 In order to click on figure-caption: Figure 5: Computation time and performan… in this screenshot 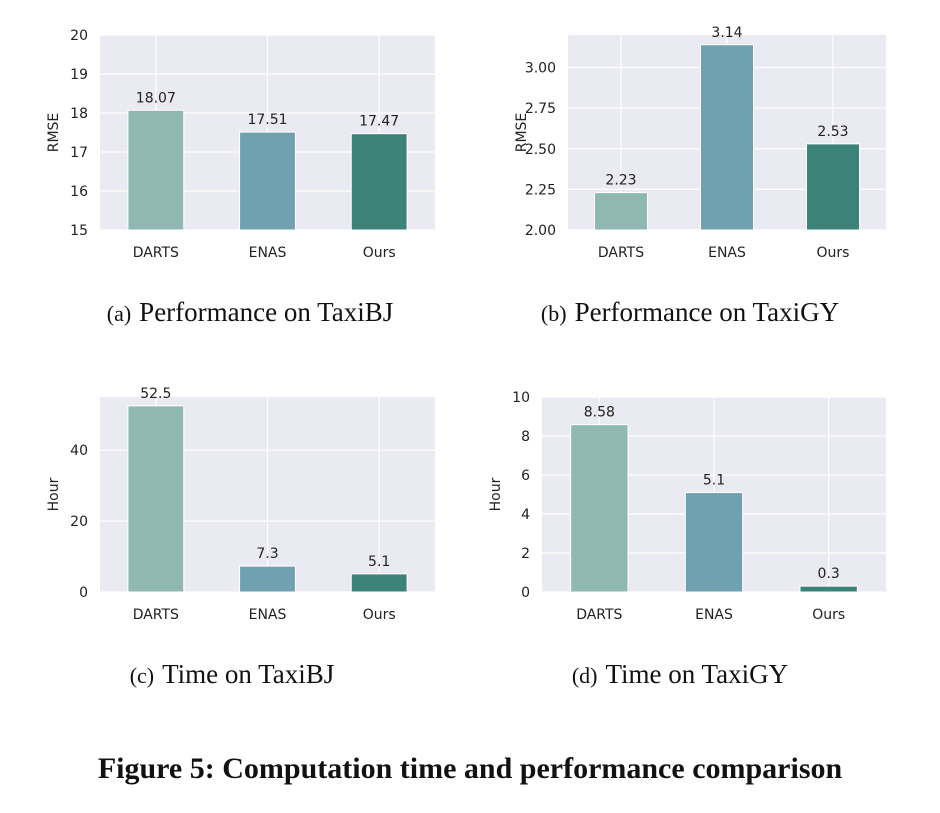, I will do `click(470, 768)`.